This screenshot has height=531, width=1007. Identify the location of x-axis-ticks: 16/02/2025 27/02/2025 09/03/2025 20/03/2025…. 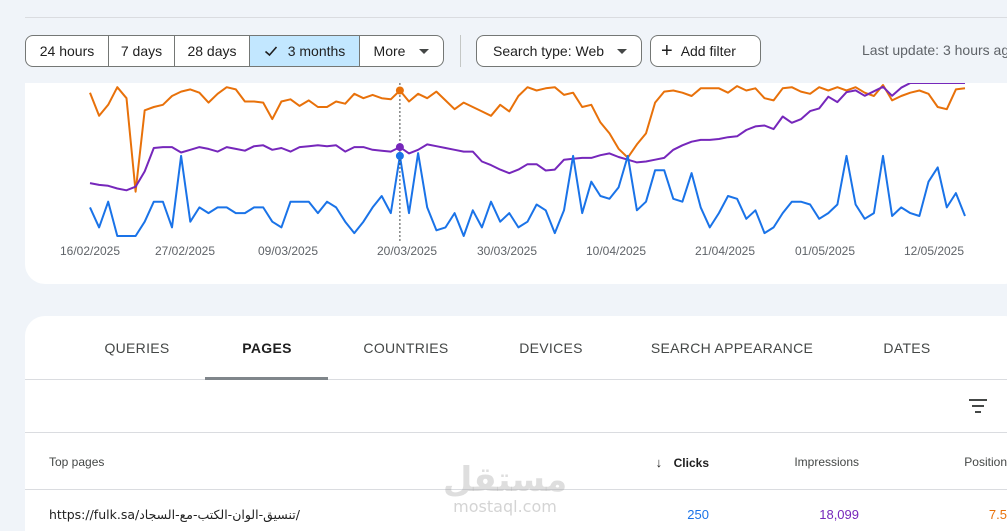
(516, 252).